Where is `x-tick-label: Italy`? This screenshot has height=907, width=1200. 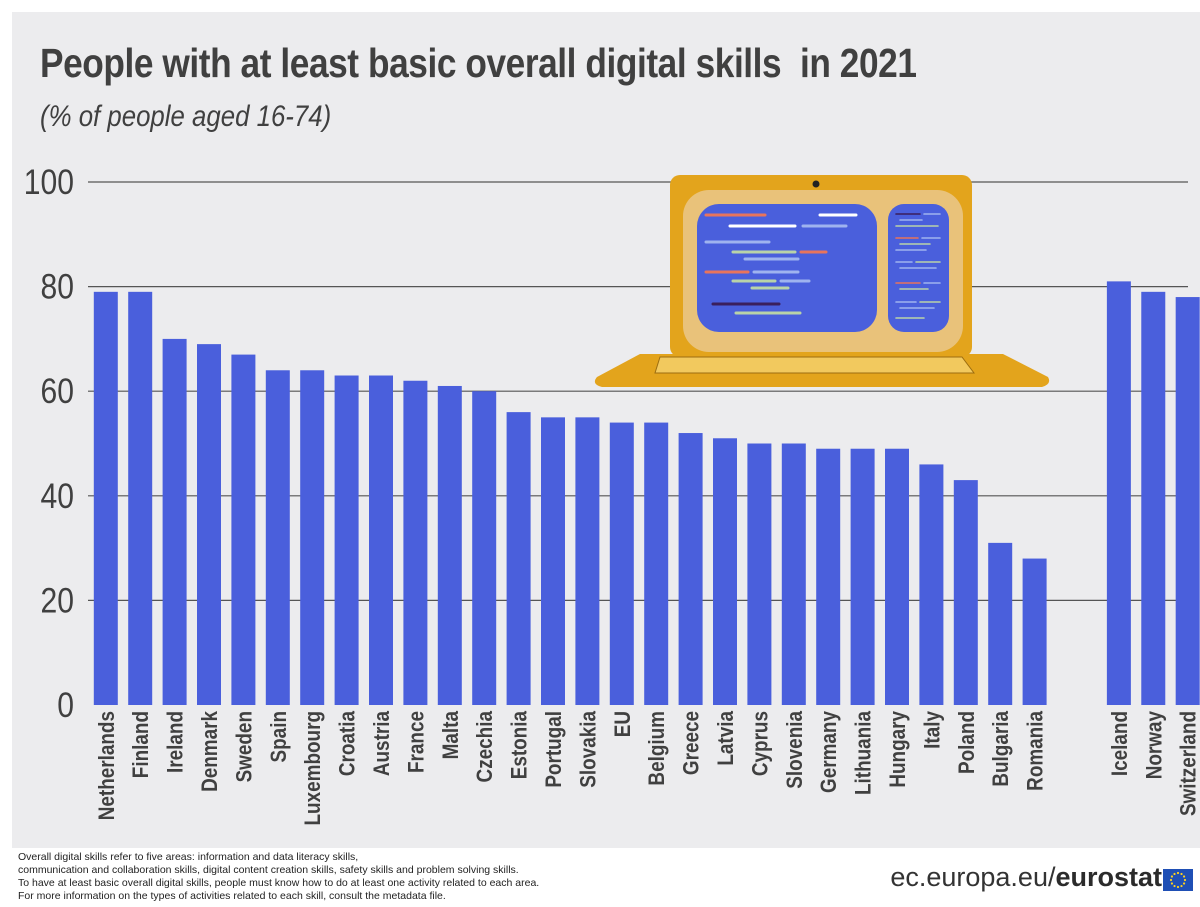 x-tick-label: Italy is located at coordinates (932, 729).